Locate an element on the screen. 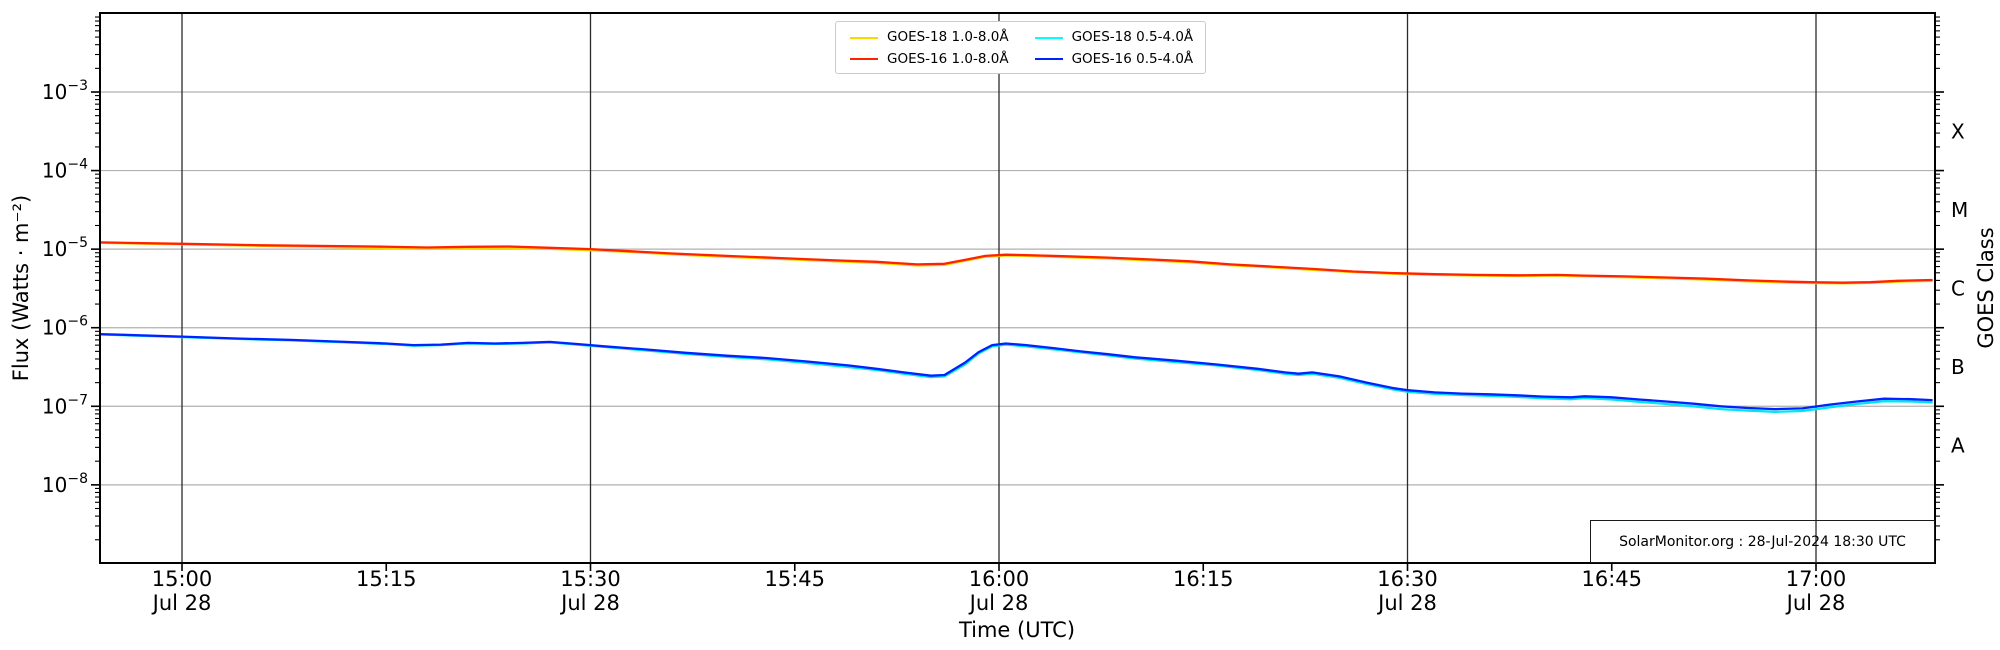  x-tick-date-16:30: Jul 28 is located at coordinates (1406, 603).